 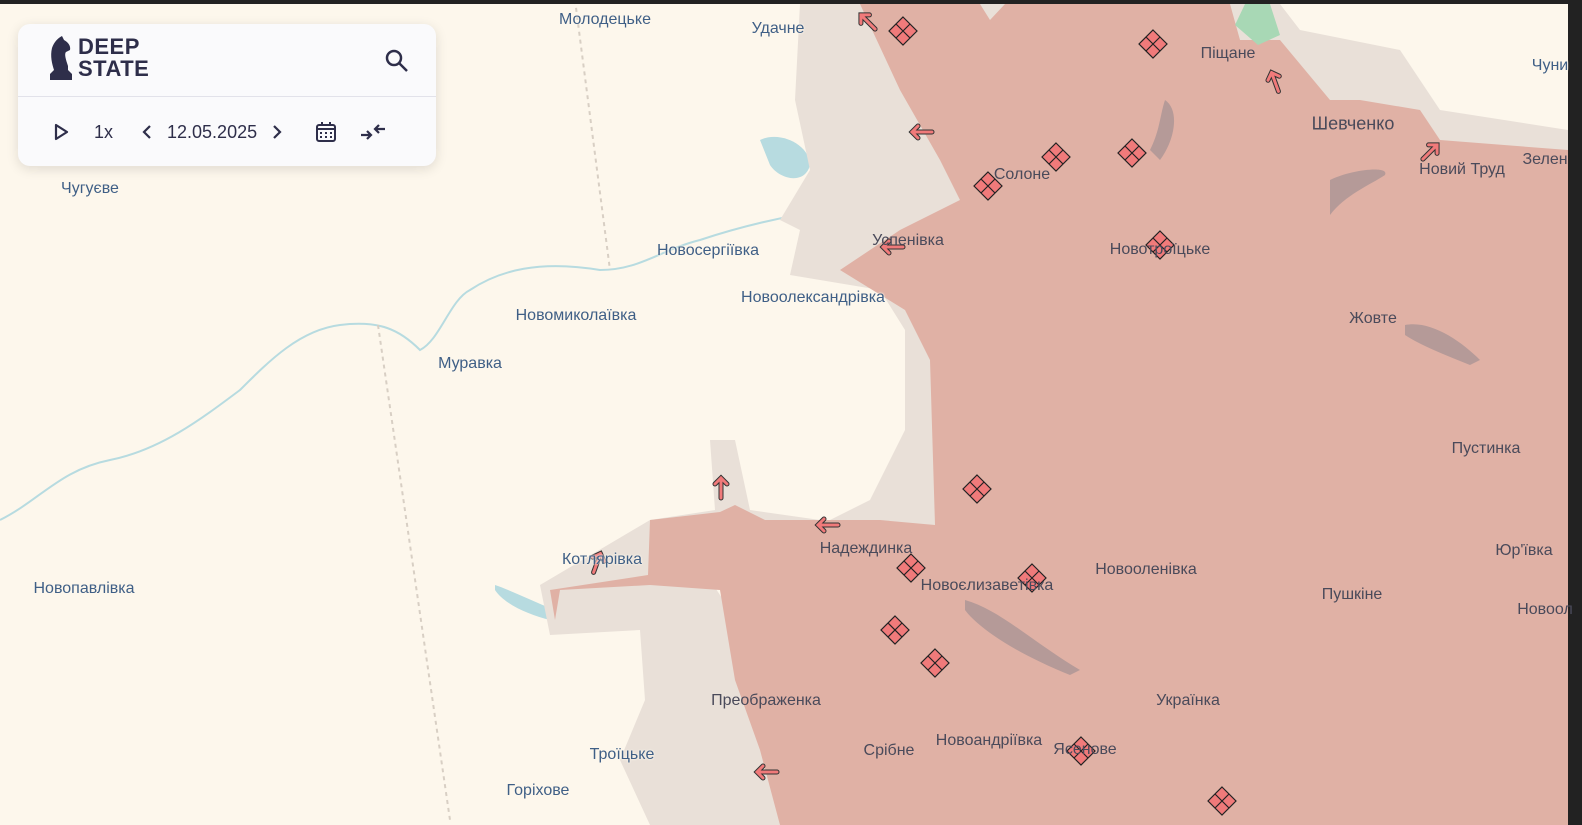 I want to click on calendar-icon, so click(x=326, y=132).